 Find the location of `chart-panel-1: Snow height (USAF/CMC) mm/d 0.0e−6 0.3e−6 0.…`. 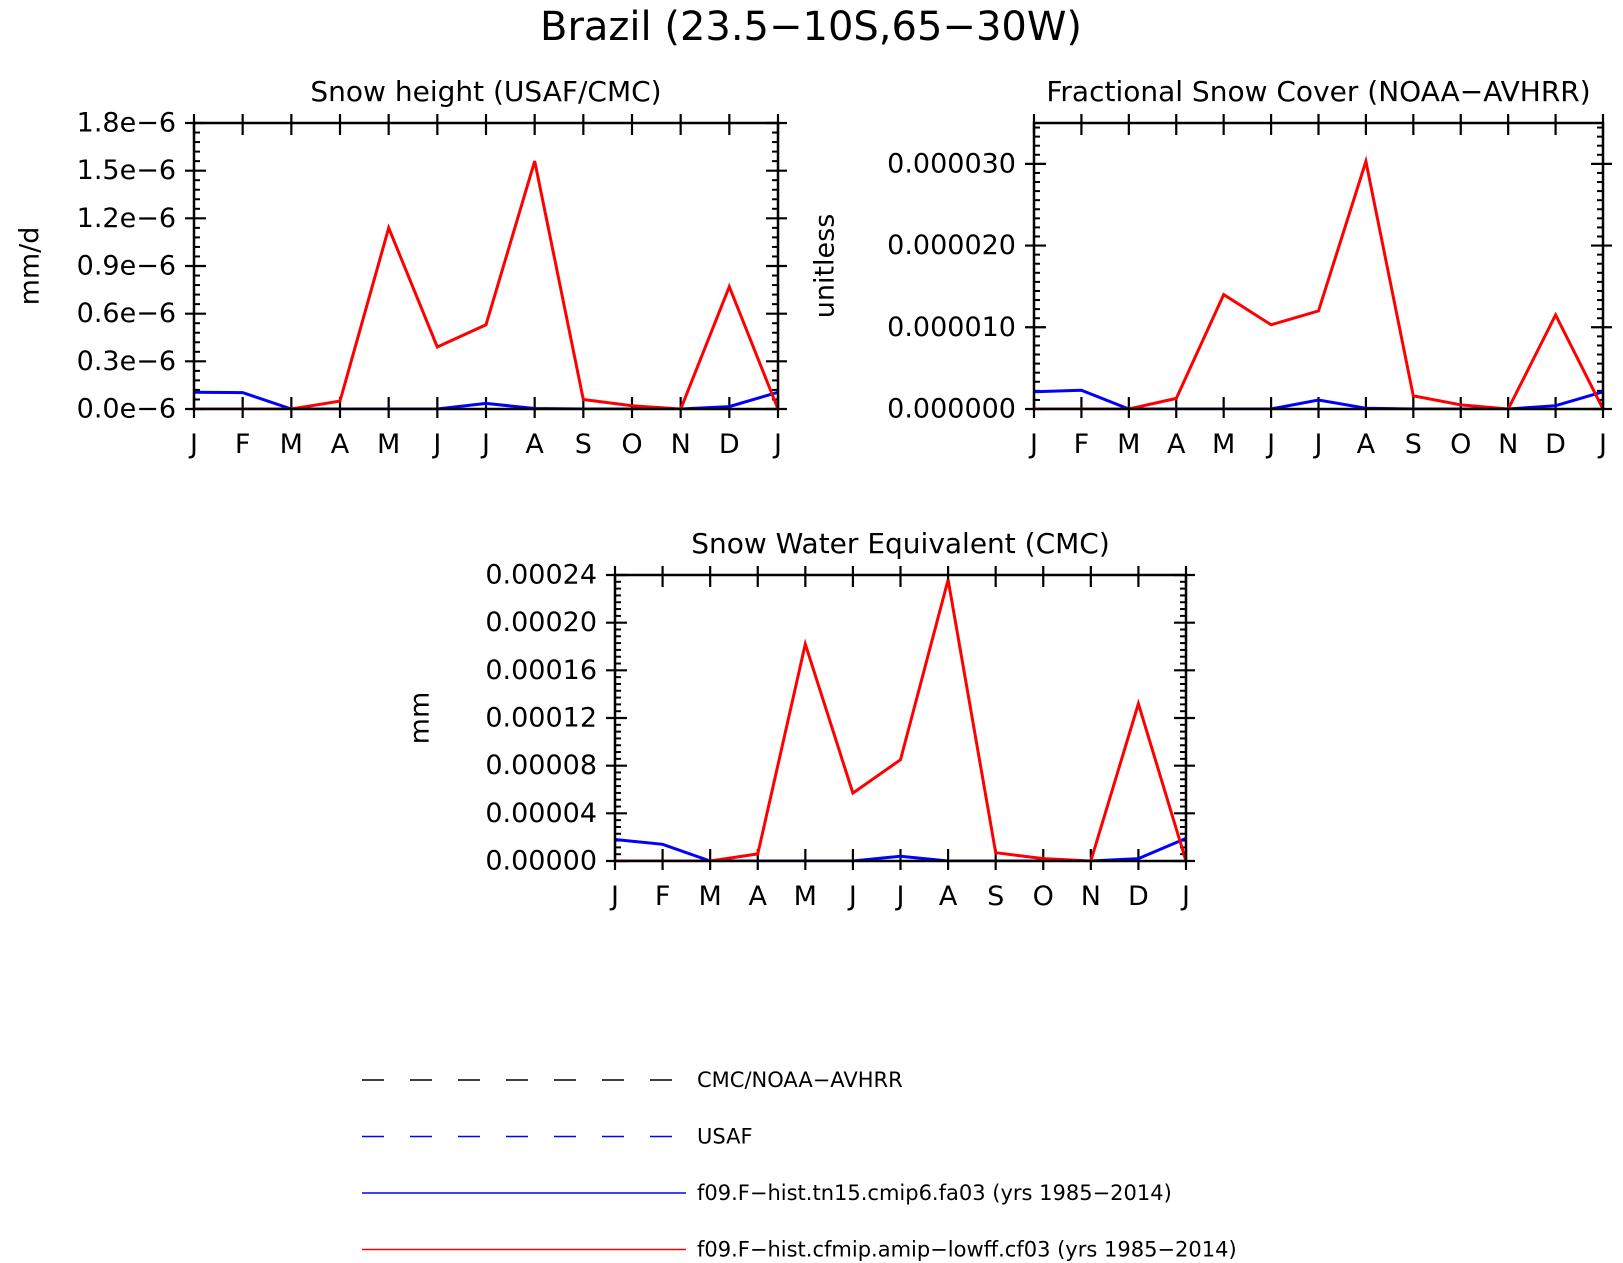

chart-panel-1: Snow height (USAF/CMC) mm/d 0.0e−6 0.3e−6 0.… is located at coordinates (401, 267).